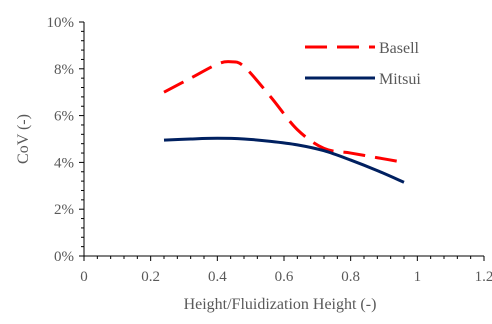 This screenshot has width=492, height=324. What do you see at coordinates (418, 277) in the screenshot?
I see `x-tick-label: 1` at bounding box center [418, 277].